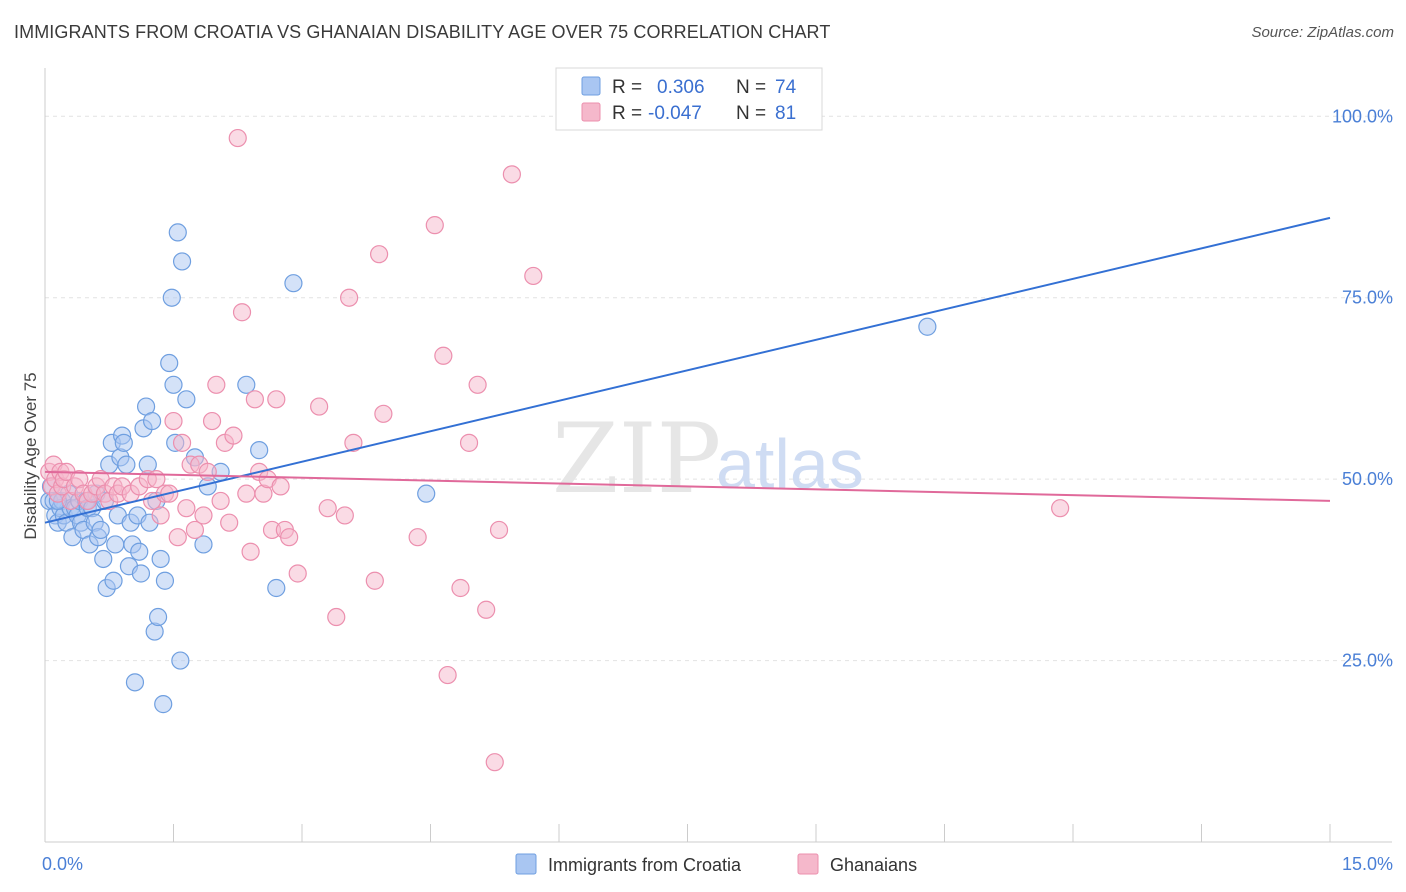 The image size is (1406, 892). I want to click on bottom-legend-swatch-ghanaians, so click(808, 864).